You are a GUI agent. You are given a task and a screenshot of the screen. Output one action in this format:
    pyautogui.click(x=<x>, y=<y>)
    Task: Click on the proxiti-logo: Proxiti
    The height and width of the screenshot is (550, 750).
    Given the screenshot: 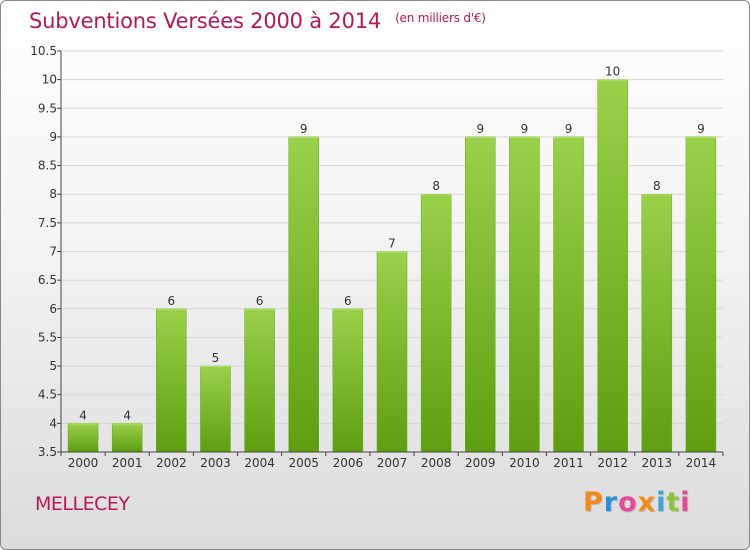 What is the action you would take?
    pyautogui.click(x=637, y=502)
    